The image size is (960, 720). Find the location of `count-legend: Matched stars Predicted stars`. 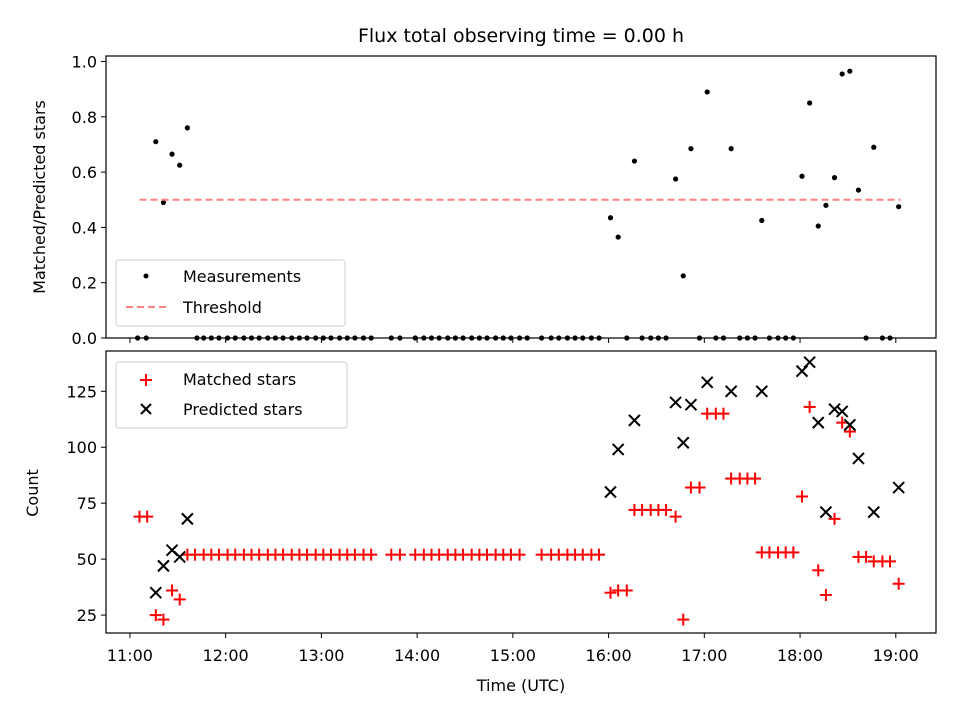

count-legend: Matched stars Predicted stars is located at coordinates (231, 395).